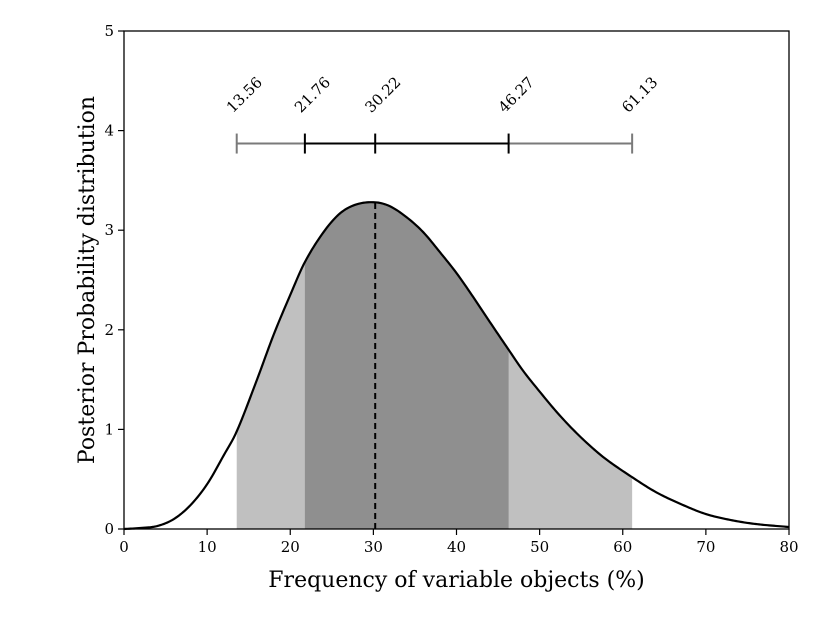  Describe the element at coordinates (109, 230) in the screenshot. I see `y-tick-label: 3` at that location.